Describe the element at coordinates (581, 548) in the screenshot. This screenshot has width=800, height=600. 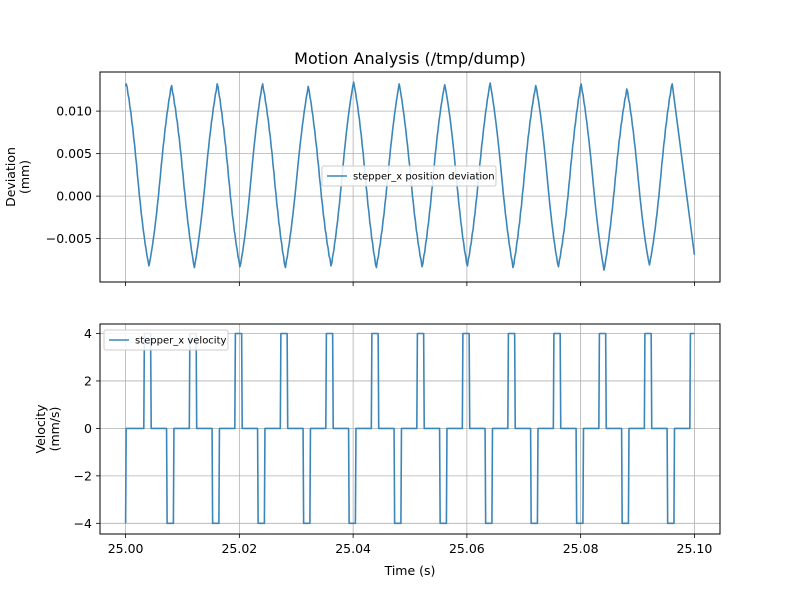
I see `x-tick-label: 25.08` at that location.